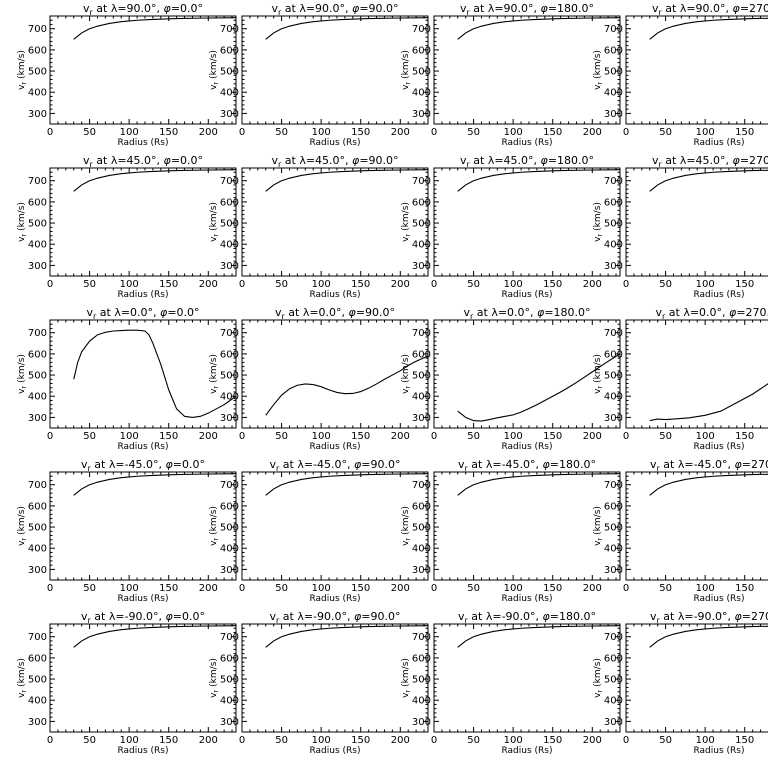  Describe the element at coordinates (142, 313) in the screenshot. I see `chart-title: vr at λ=0.0°, φ=0.0°` at that location.